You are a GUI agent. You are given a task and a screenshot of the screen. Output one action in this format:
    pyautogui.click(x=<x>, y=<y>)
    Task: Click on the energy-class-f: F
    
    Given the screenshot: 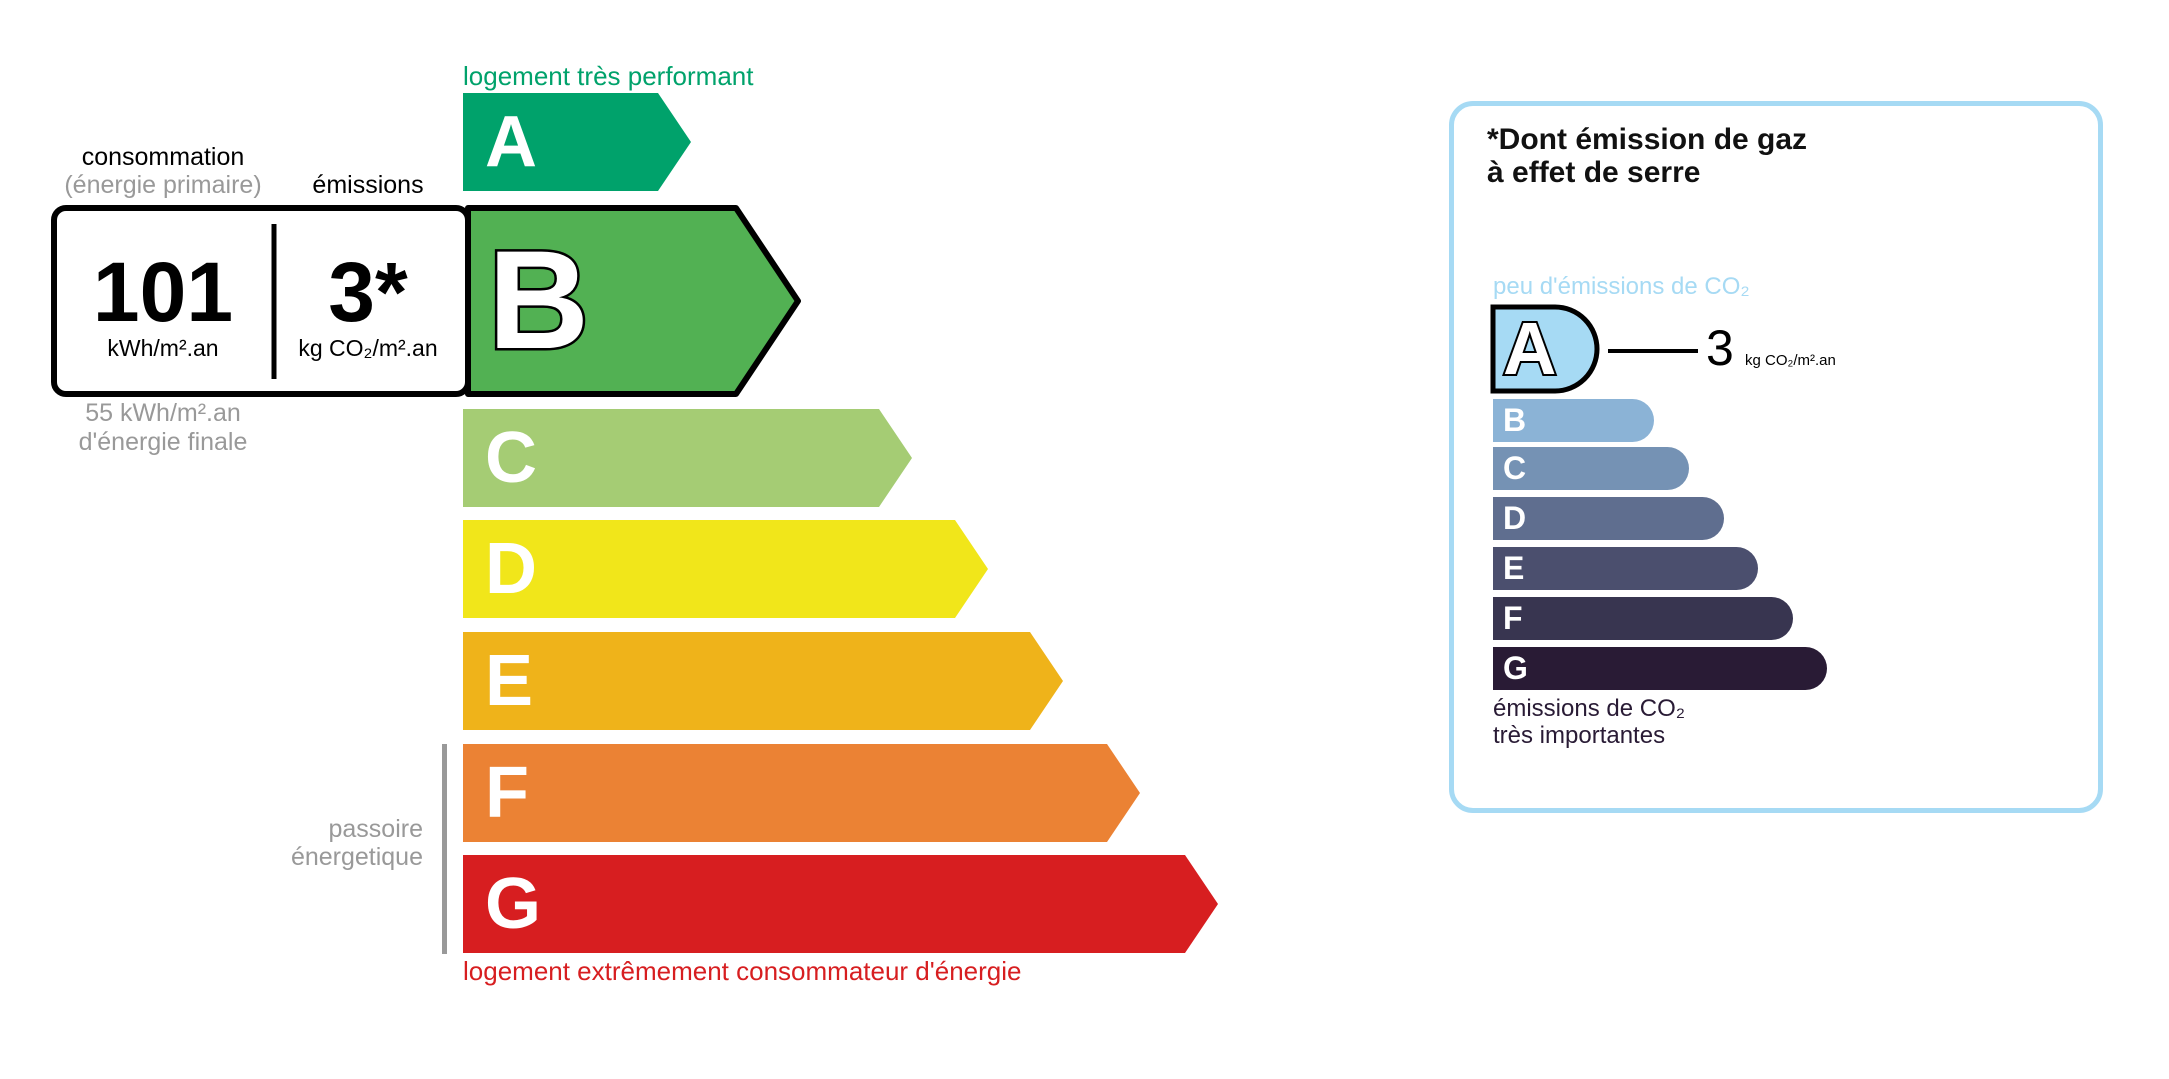 What is the action you would take?
    pyautogui.click(x=801, y=793)
    